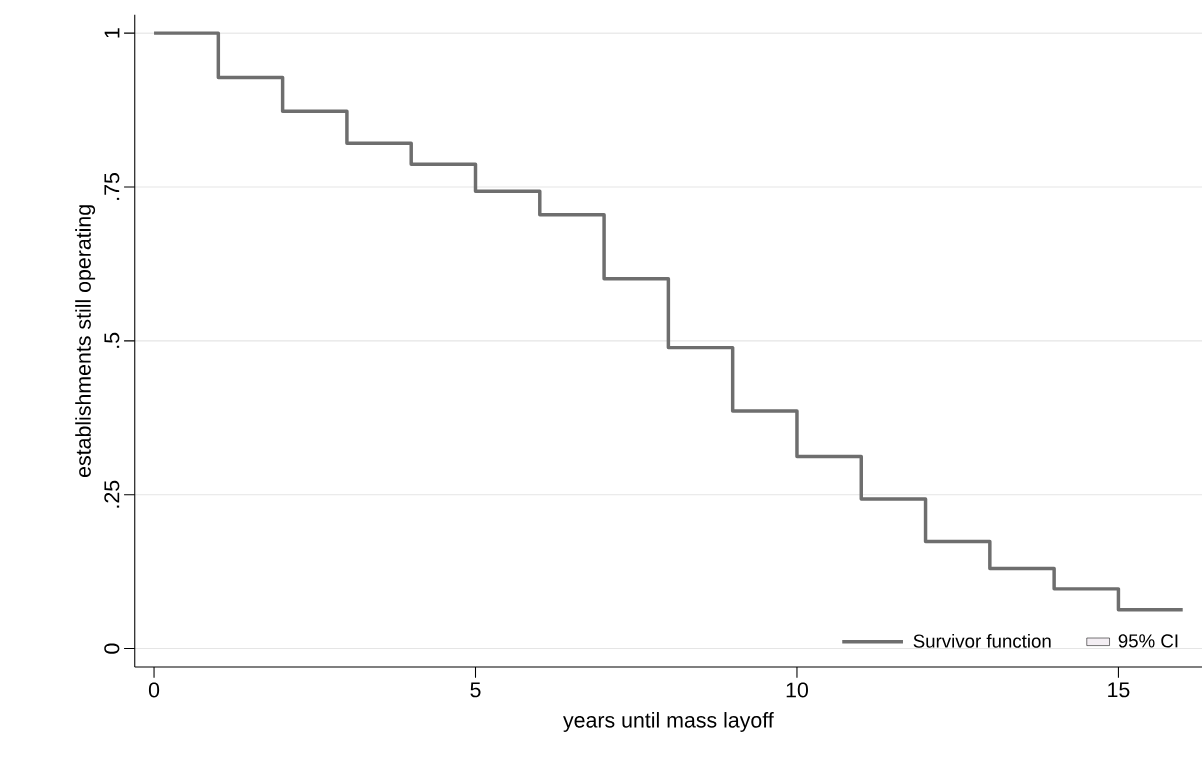 Image resolution: width=1202 pixels, height=778 pixels. What do you see at coordinates (154, 690) in the screenshot?
I see `x-tick-label: 0` at bounding box center [154, 690].